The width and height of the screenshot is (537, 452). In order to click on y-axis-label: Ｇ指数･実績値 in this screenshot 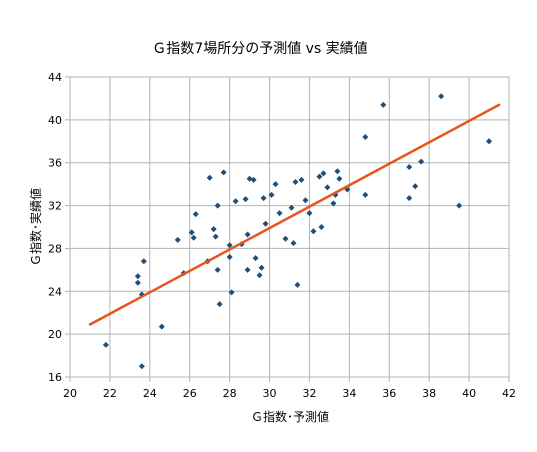, I will do `click(35, 227)`.